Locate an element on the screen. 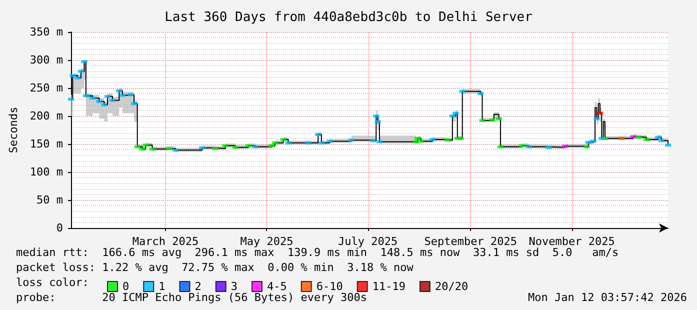 This screenshot has width=697, height=310. legend-title: loss color: is located at coordinates (52, 282).